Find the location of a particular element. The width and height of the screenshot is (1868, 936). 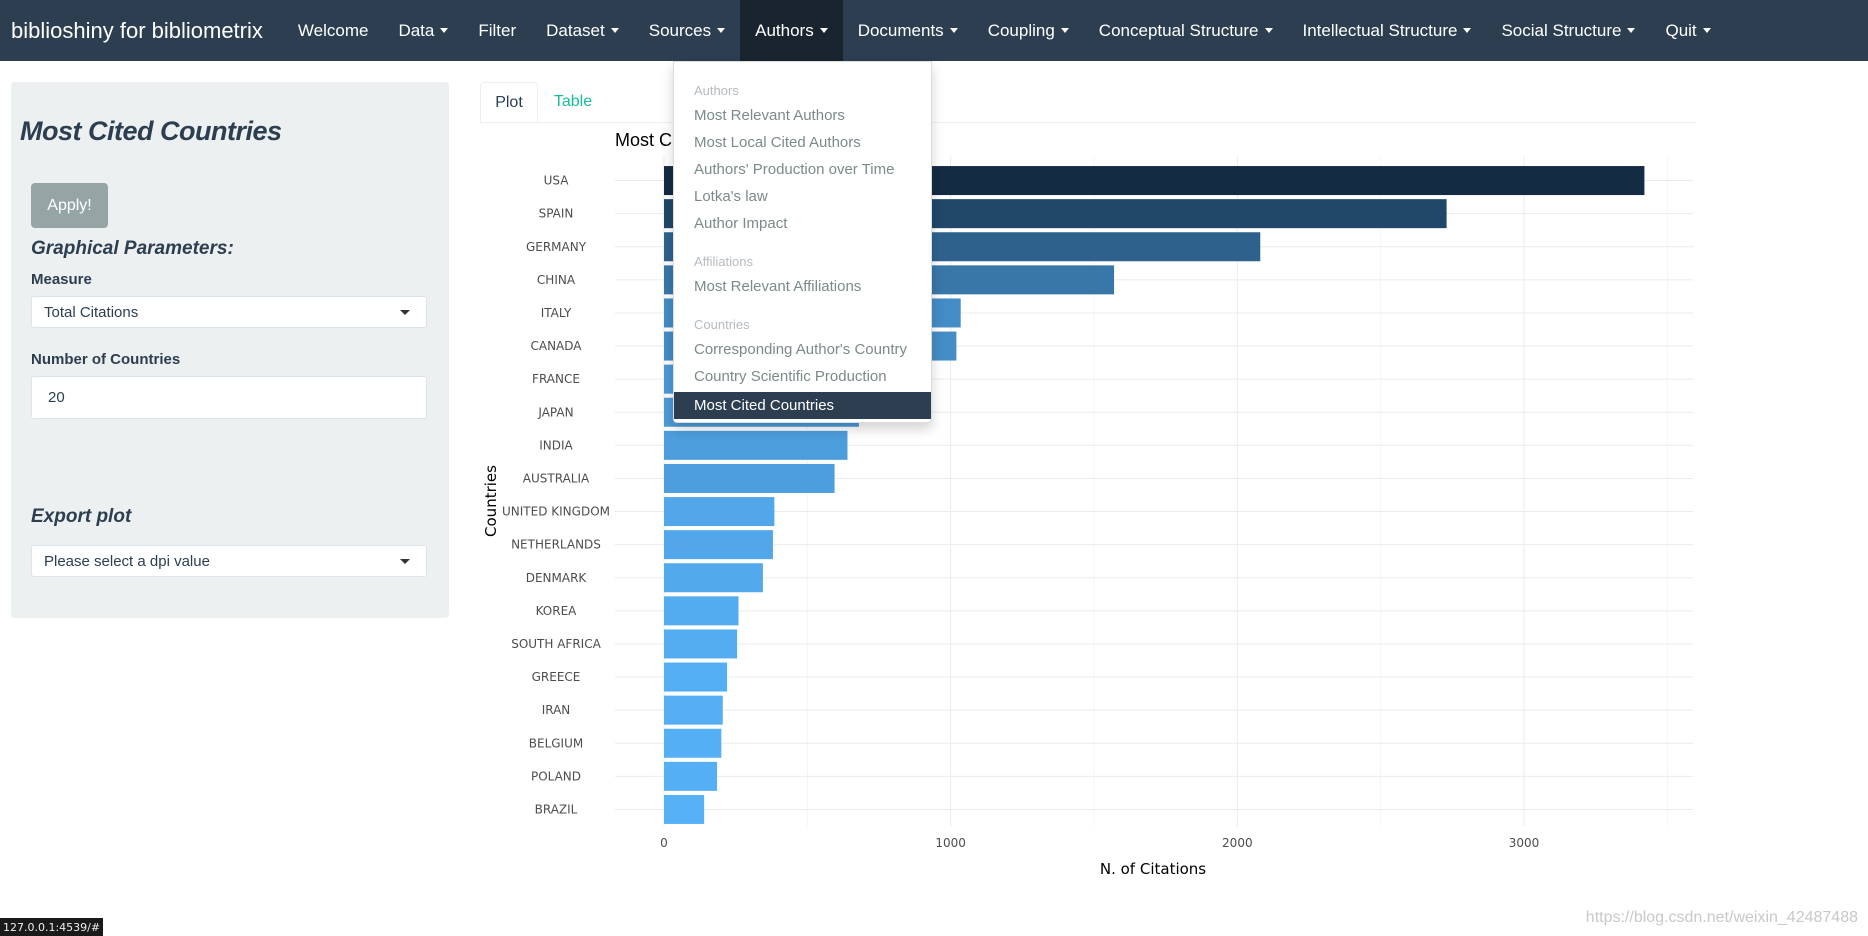

y-tick-label: FRANCE is located at coordinates (556, 379).